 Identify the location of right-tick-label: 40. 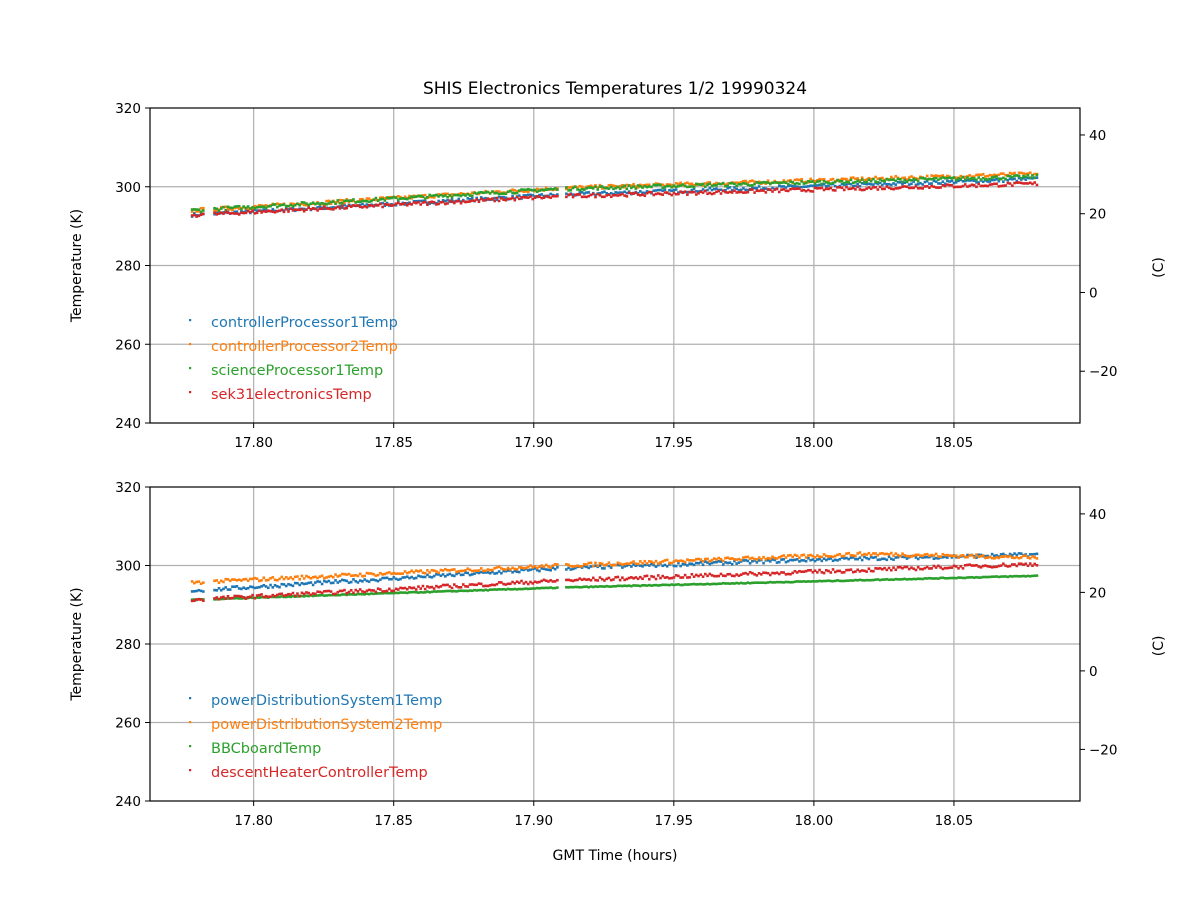
(1097, 515).